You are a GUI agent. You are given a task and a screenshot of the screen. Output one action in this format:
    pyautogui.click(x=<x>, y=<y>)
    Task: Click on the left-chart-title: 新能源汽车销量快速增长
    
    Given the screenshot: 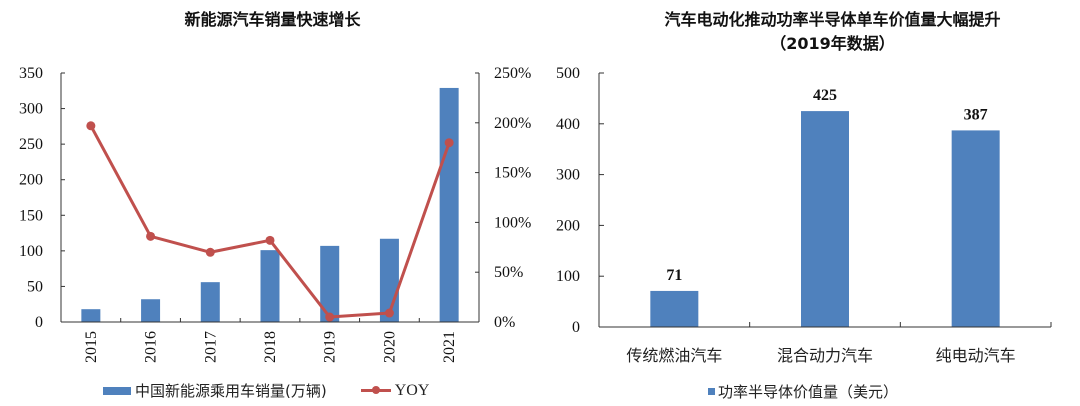 What is the action you would take?
    pyautogui.click(x=272, y=19)
    